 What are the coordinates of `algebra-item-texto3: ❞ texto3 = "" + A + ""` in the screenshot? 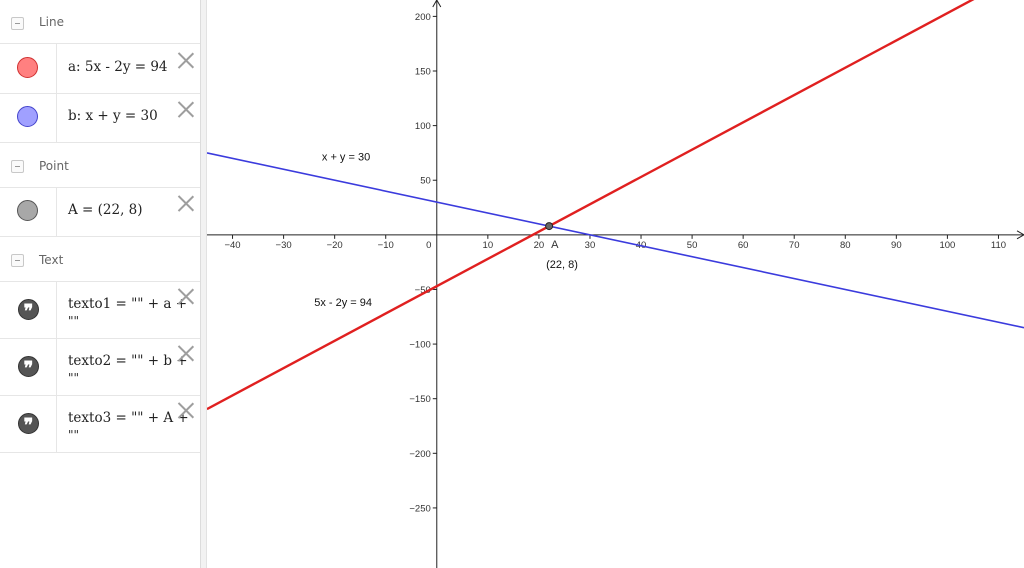 It's located at (100, 424).